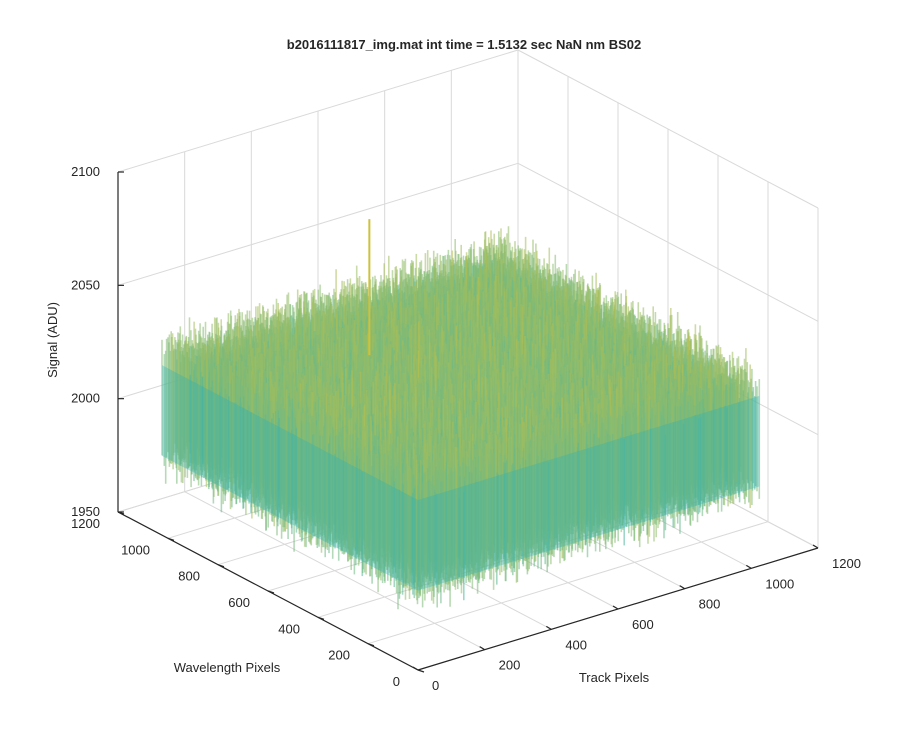 This screenshot has width=900, height=750. Describe the element at coordinates (568, 583) in the screenshot. I see `floor-grid-line` at that location.